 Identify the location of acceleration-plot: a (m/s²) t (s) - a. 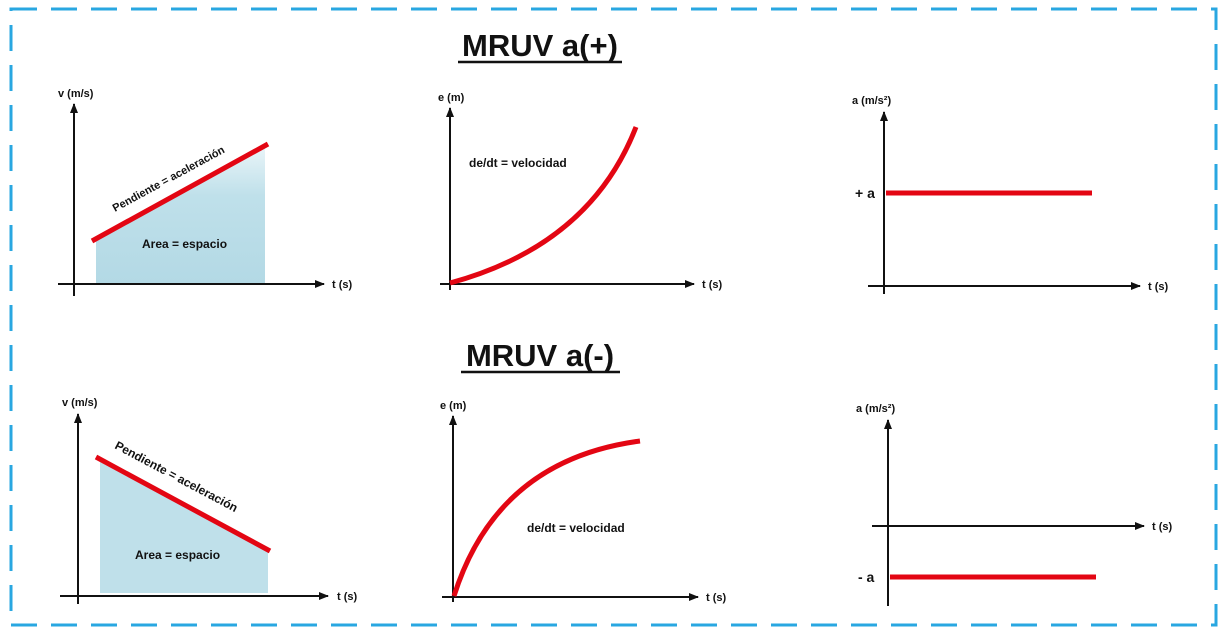
(1014, 504).